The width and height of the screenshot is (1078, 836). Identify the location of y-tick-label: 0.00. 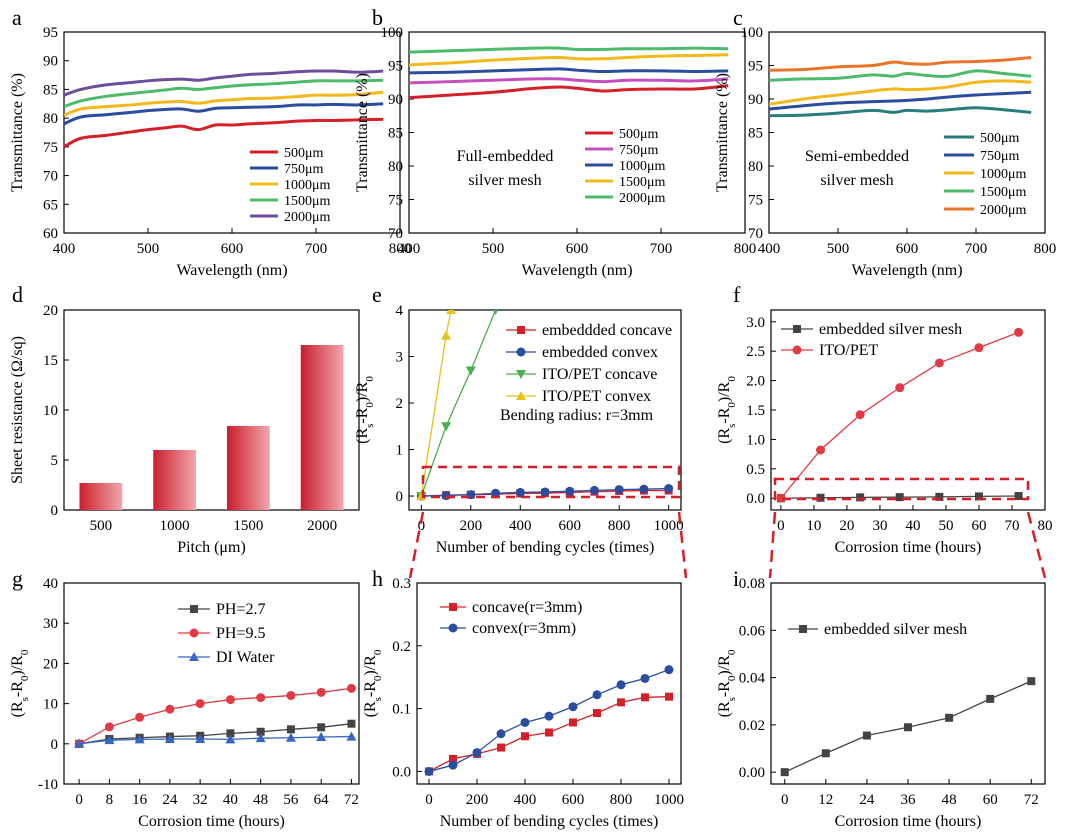
(752, 773).